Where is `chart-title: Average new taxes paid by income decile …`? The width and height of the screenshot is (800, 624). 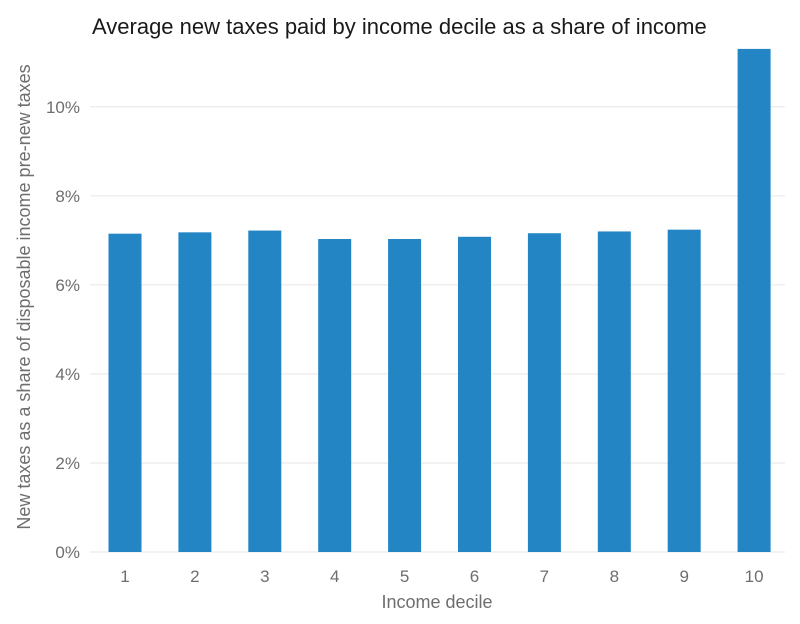 chart-title: Average new taxes paid by income decile … is located at coordinates (399, 26).